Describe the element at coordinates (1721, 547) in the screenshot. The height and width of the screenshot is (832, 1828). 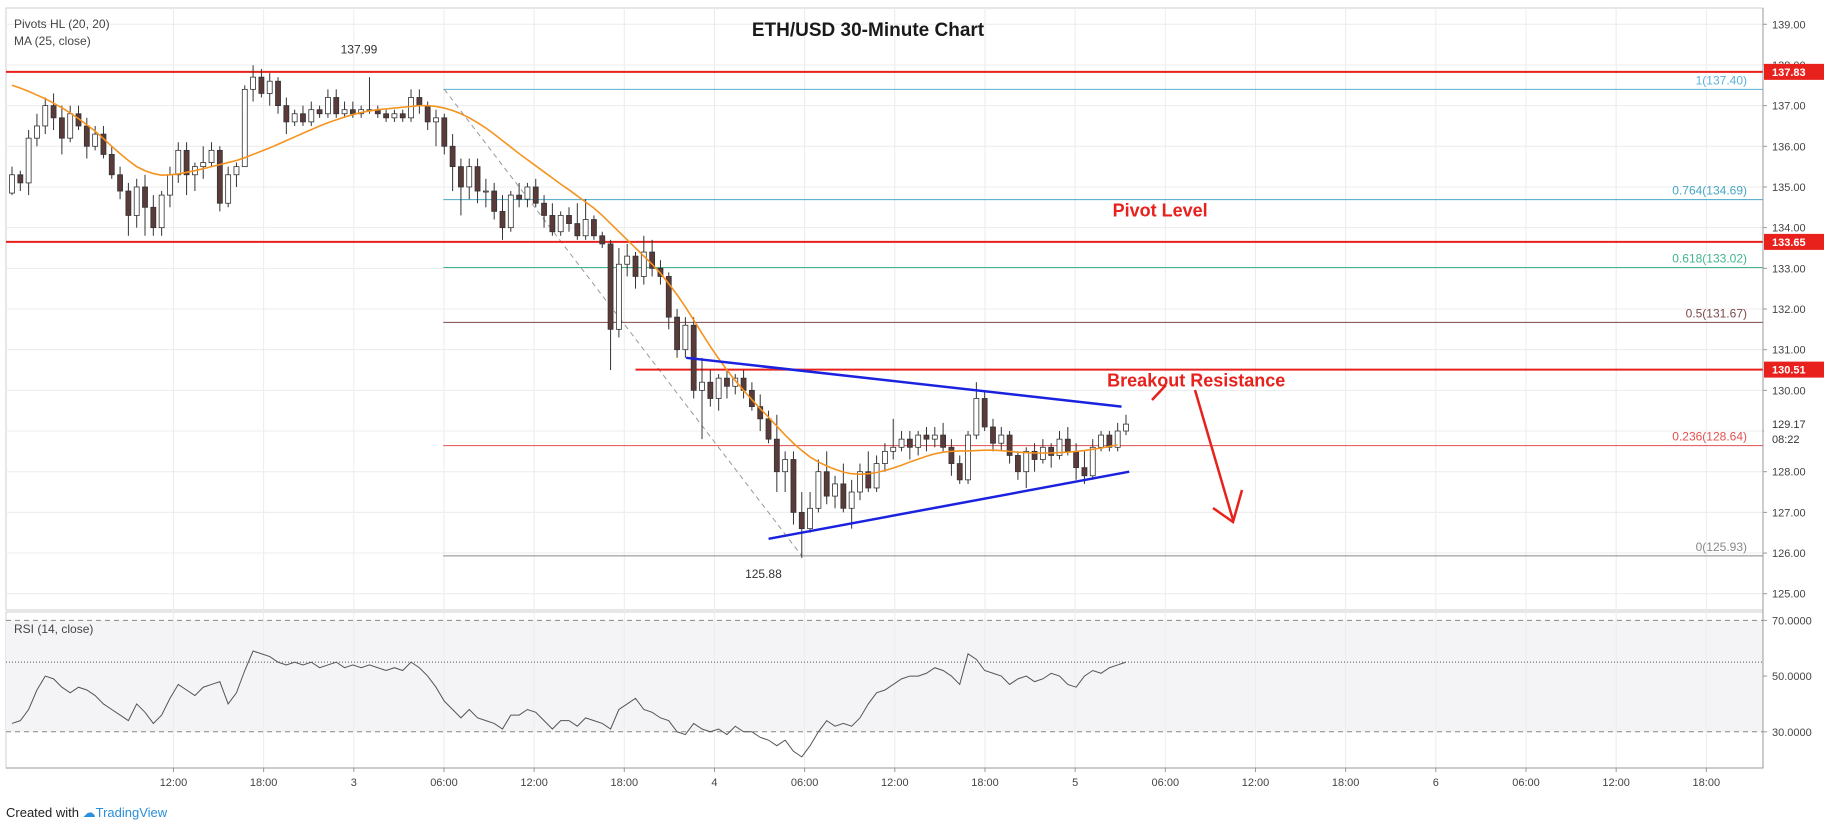
I see `fib-level-label: 0(125.93)` at that location.